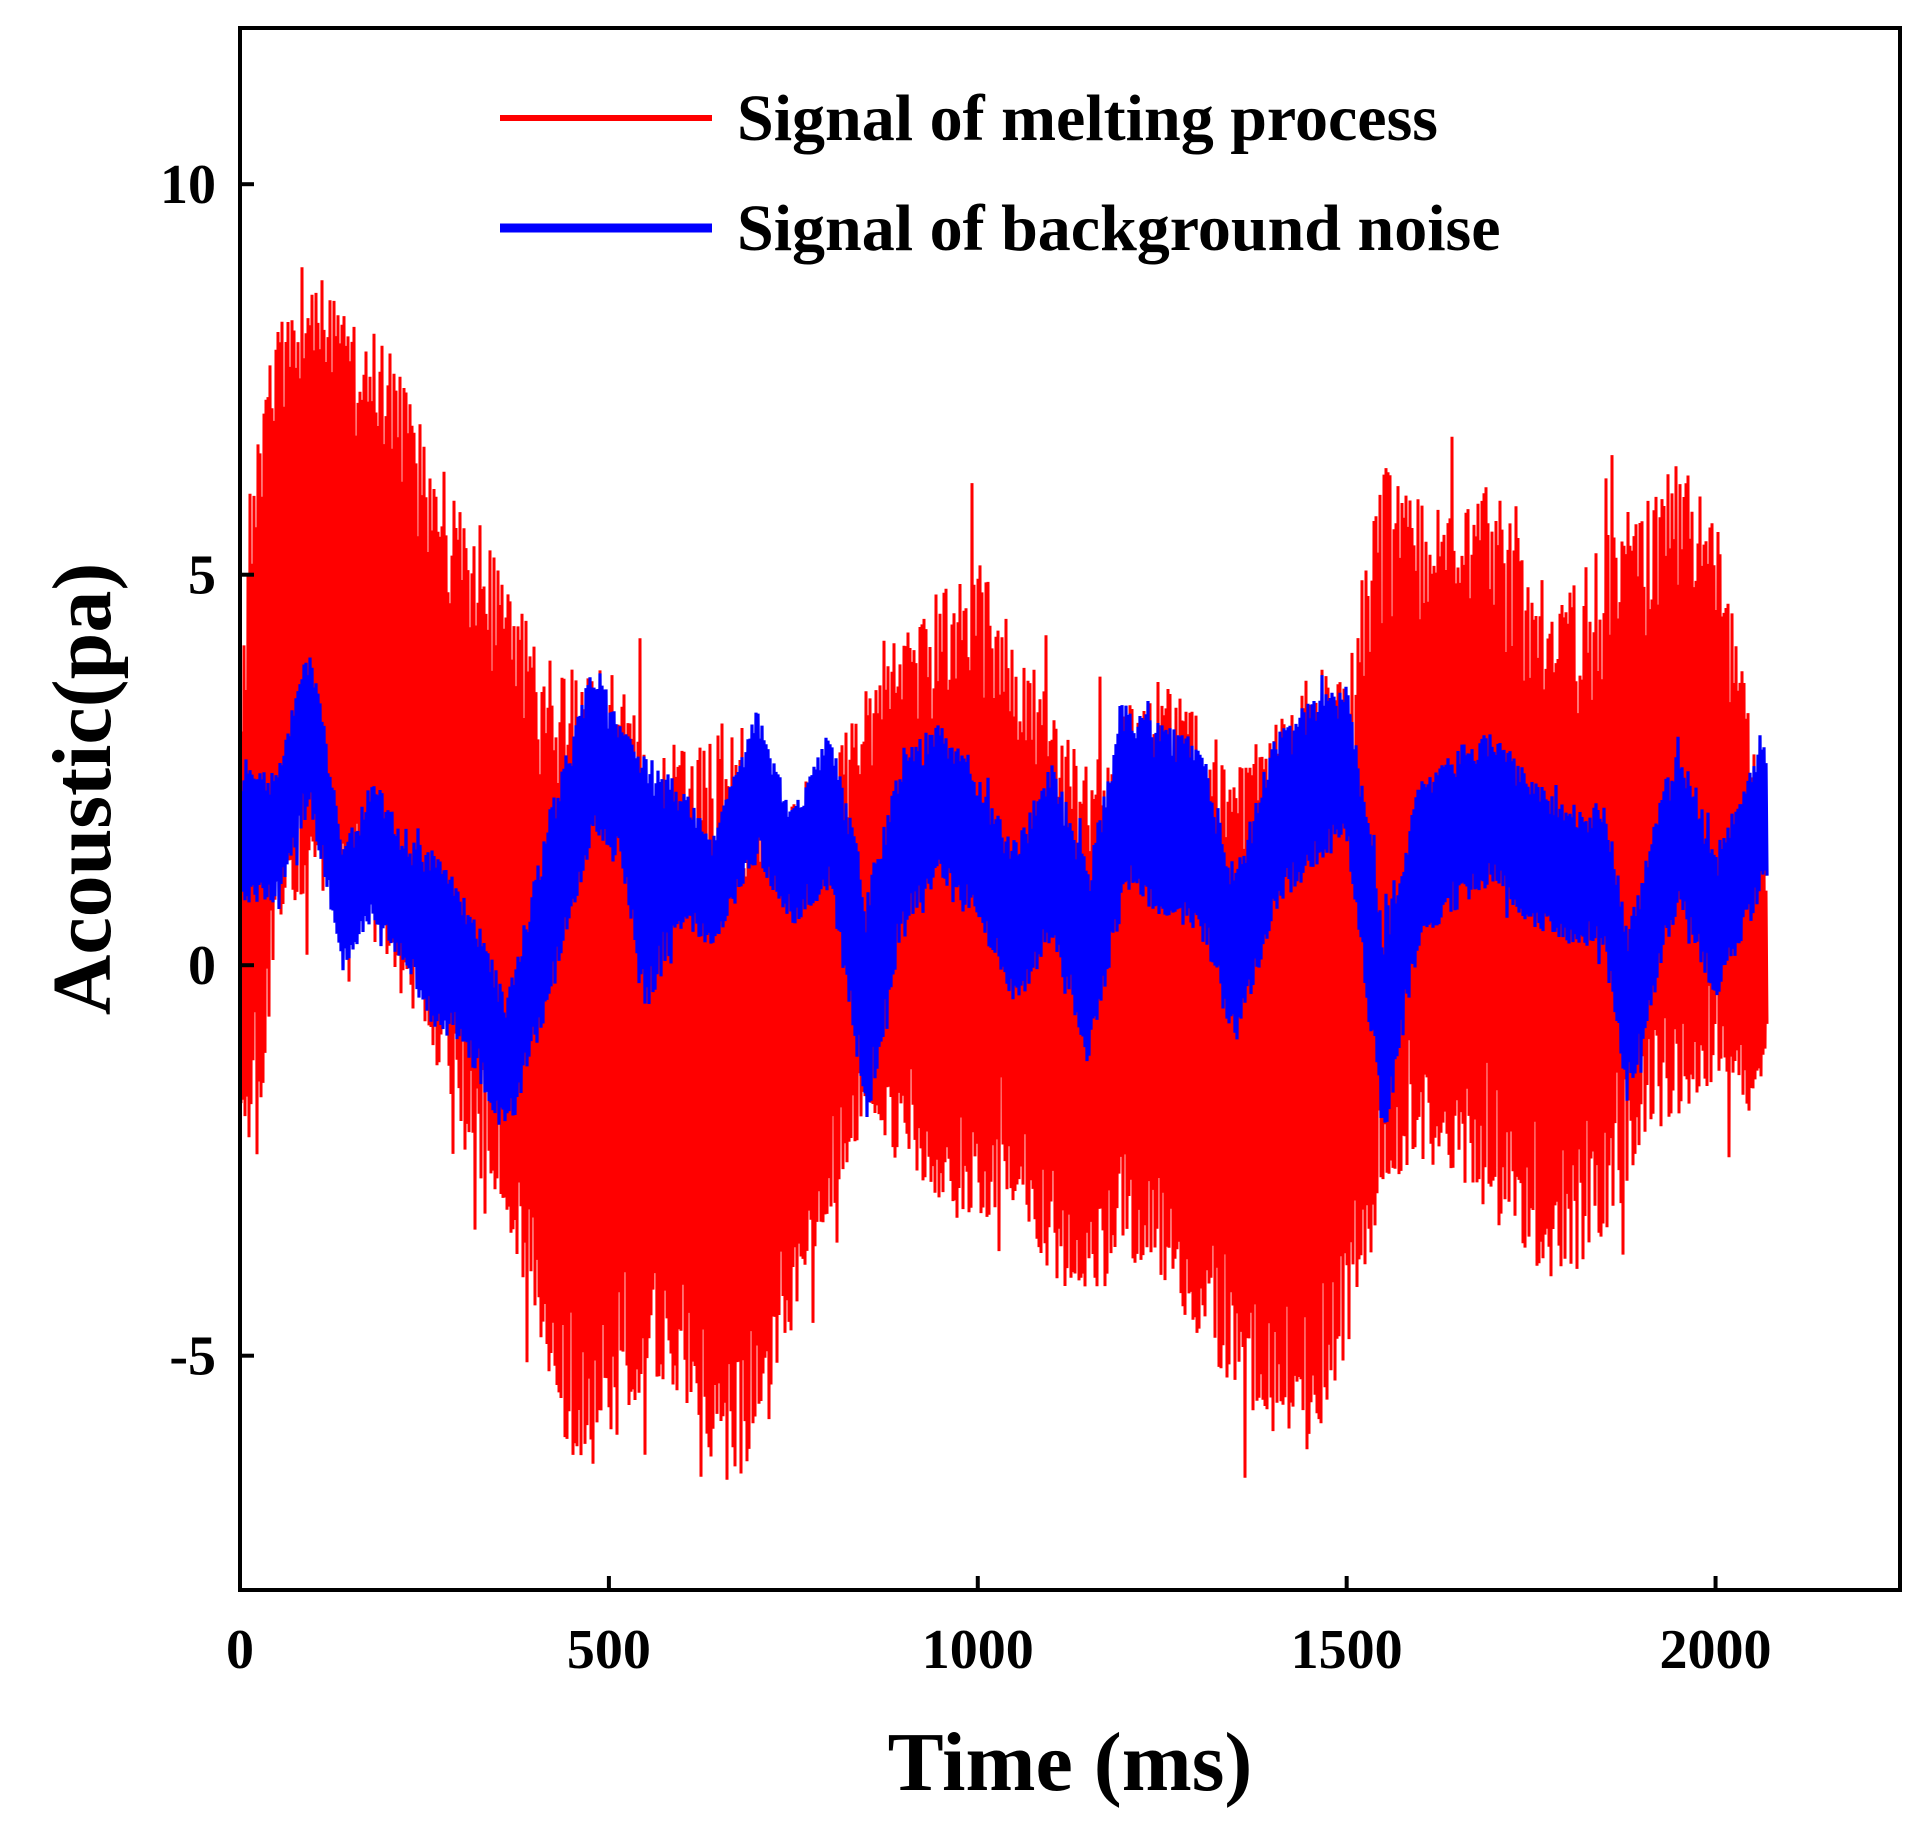  Describe the element at coordinates (202, 966) in the screenshot. I see `y-tick-label: 0` at that location.